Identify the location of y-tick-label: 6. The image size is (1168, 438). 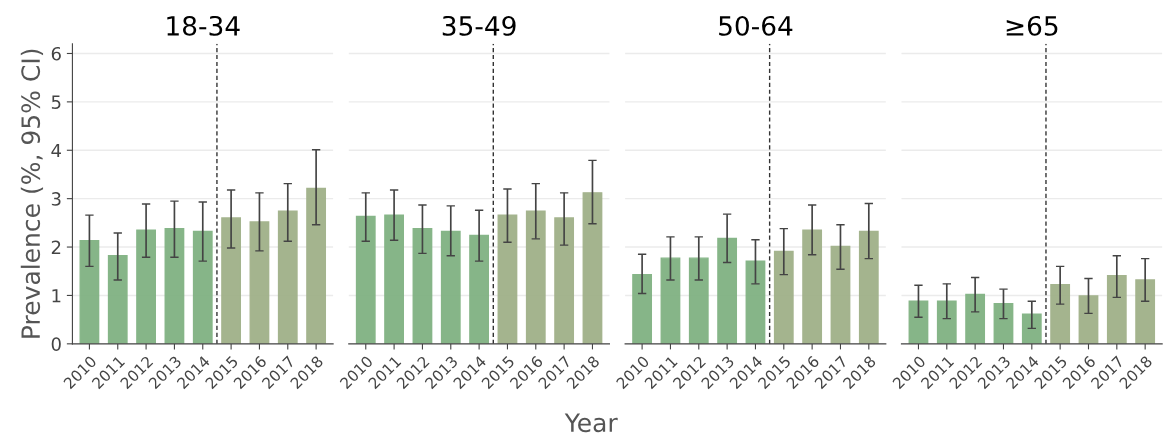
(56, 53).